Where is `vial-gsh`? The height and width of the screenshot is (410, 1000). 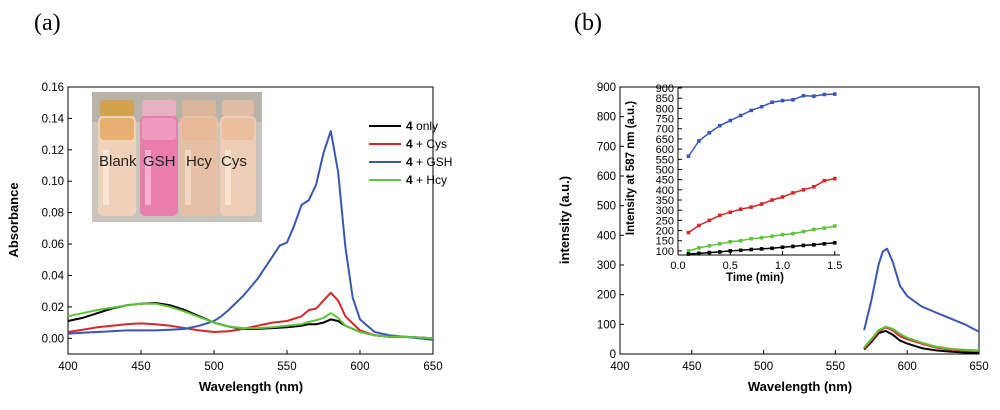
vial-gsh is located at coordinates (159, 158).